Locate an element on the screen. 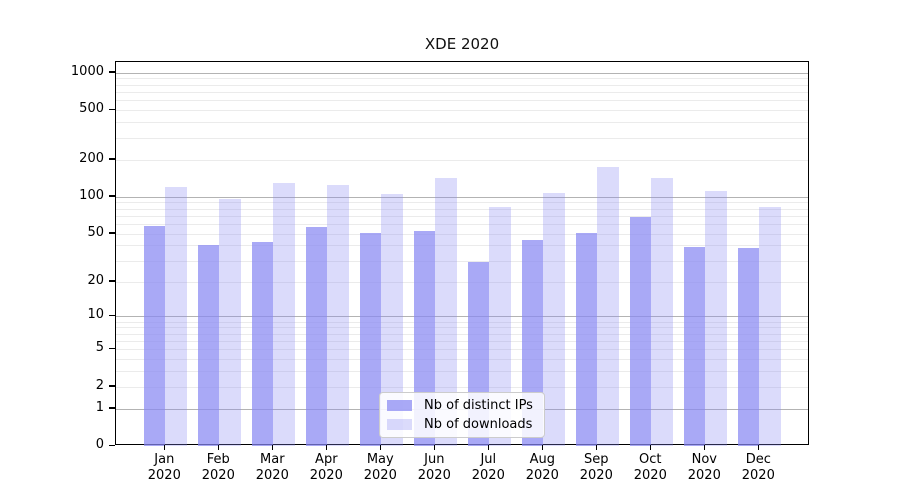  y-tick-label-0: 0 is located at coordinates (99, 444).